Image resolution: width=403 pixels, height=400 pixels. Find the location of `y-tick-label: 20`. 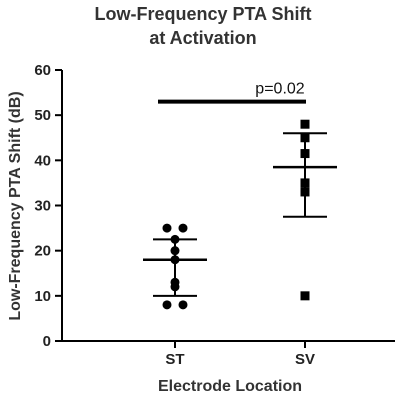

y-tick-label: 20 is located at coordinates (42, 251).